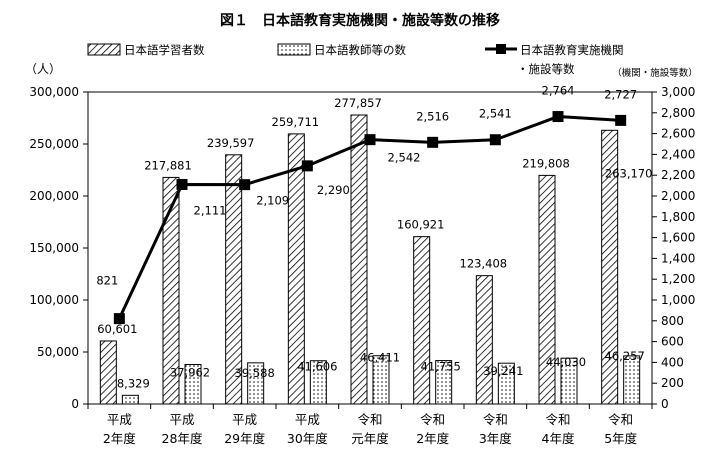 Image resolution: width=720 pixels, height=464 pixels. Describe the element at coordinates (566, 362) in the screenshot. I see `data-label-teachers: 44,030` at that location.